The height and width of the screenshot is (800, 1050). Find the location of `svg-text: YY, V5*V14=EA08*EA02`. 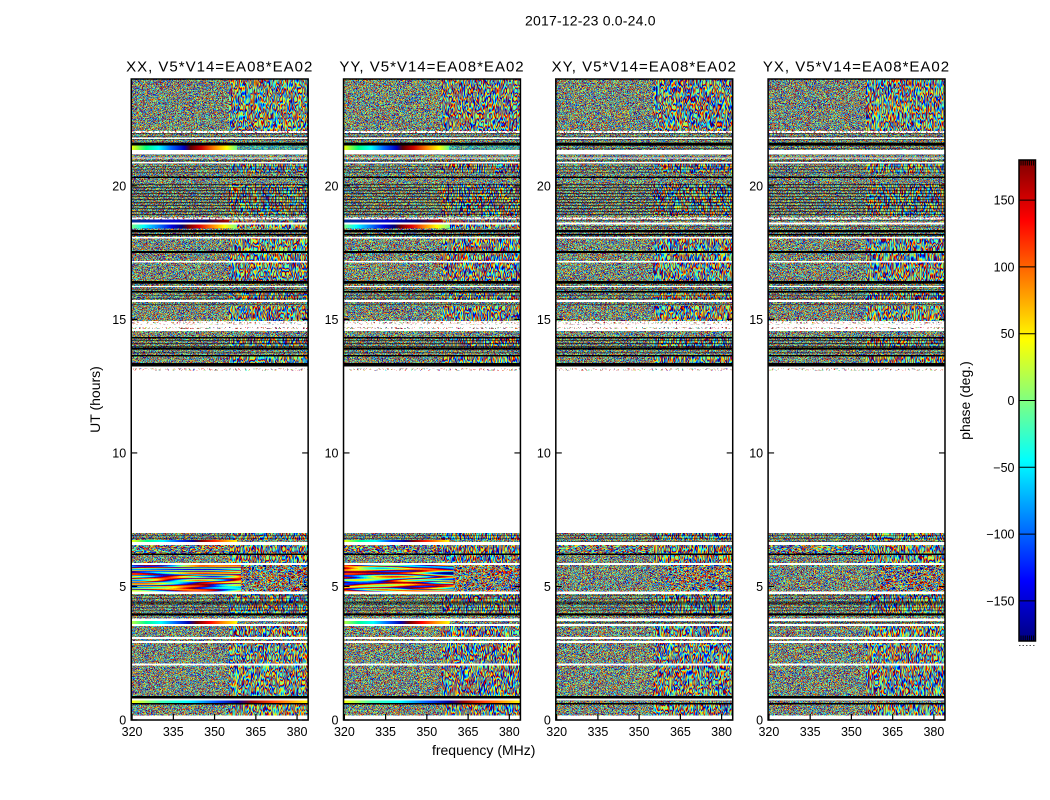

svg-text: YY, V5*V14=EA08*EA02 is located at coordinates (431, 67).